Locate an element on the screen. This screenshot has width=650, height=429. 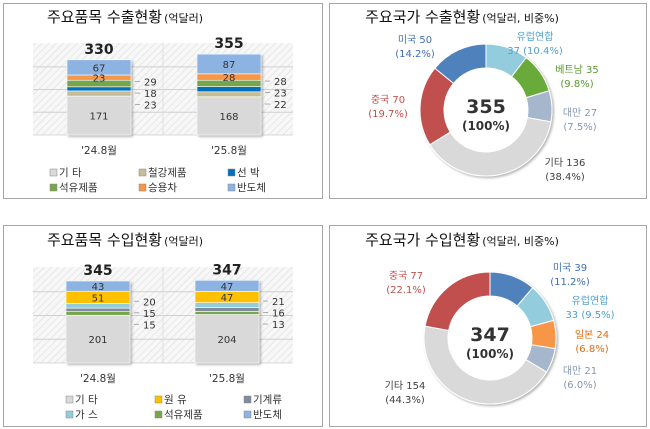
data-label: 204 is located at coordinates (226, 340).